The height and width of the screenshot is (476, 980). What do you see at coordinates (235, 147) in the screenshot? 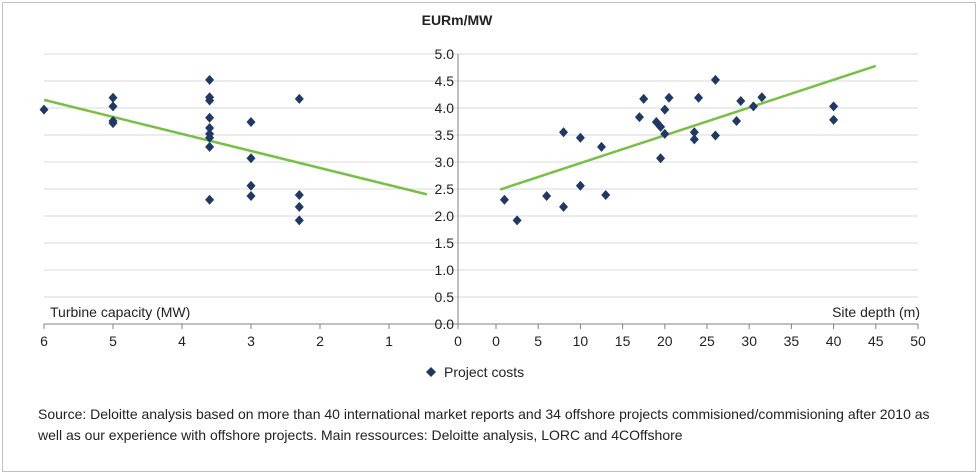
I see `trend-line-turbine` at bounding box center [235, 147].